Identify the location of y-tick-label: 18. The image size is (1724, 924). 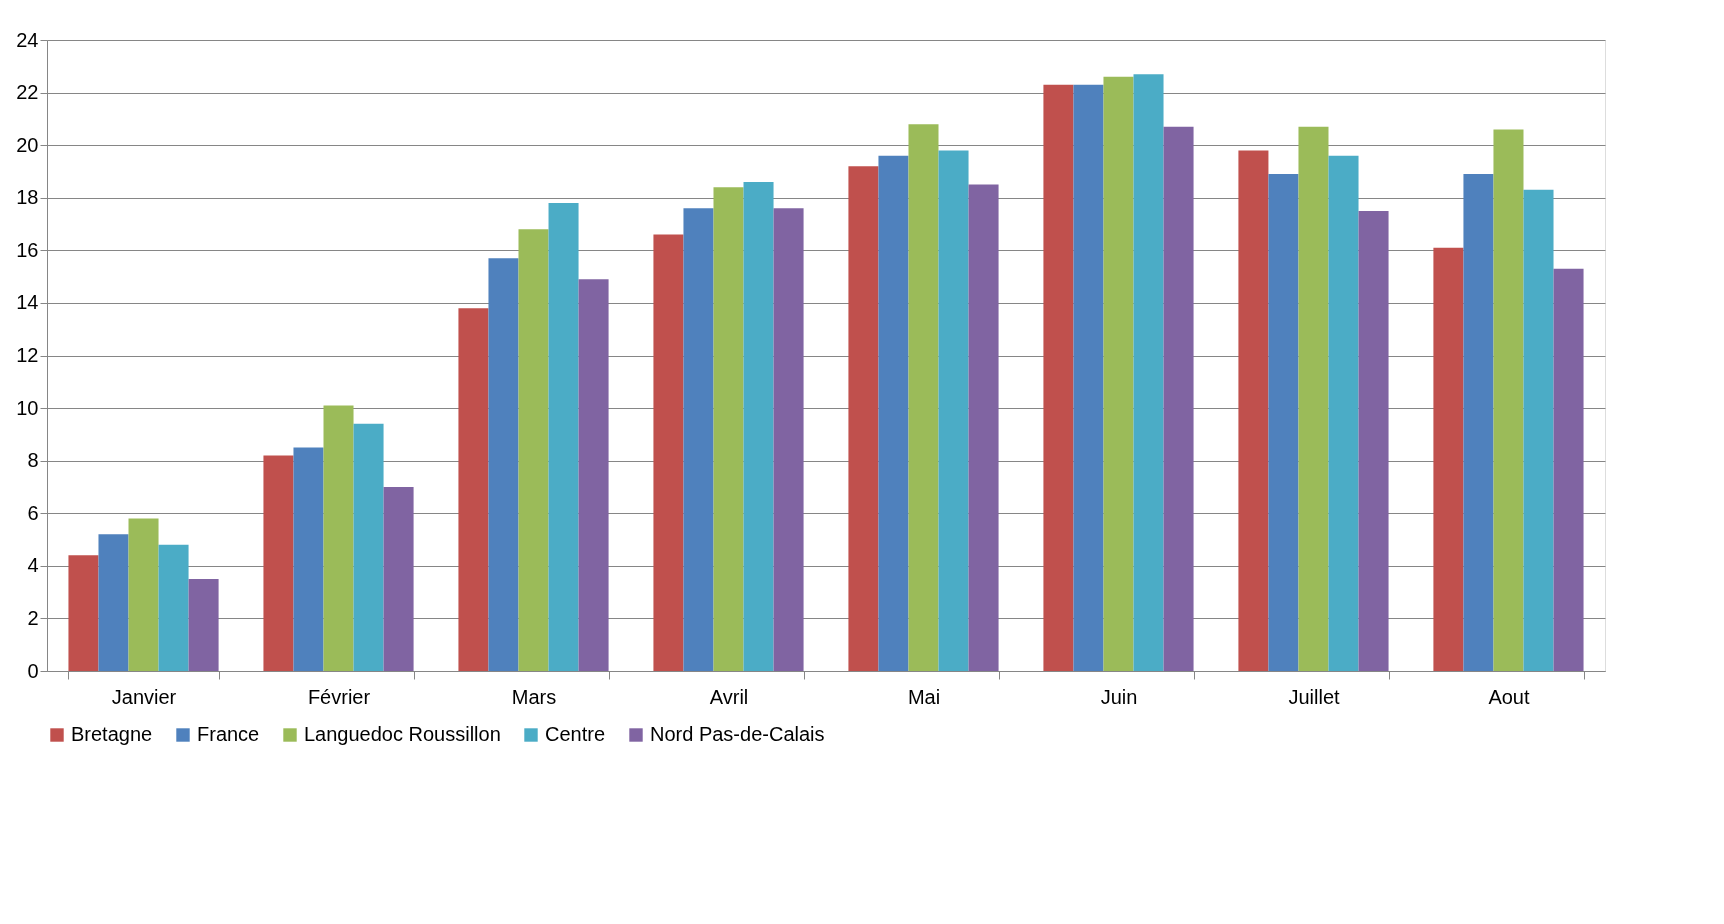
(27, 197).